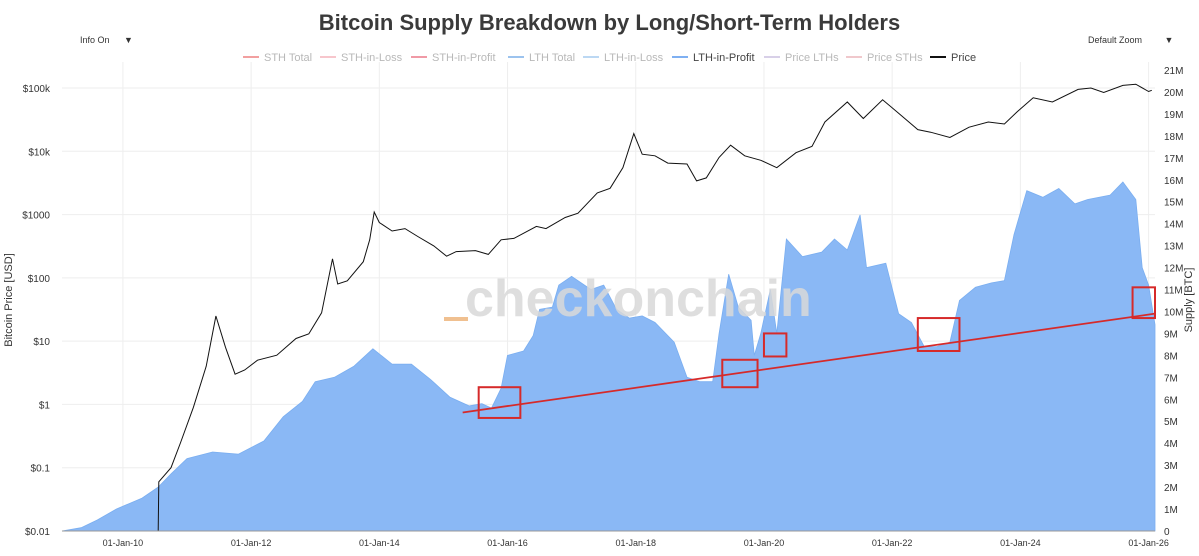 This screenshot has width=1199, height=556. Describe the element at coordinates (1148, 543) in the screenshot. I see `x-tick-label: 01-Jan-26` at that location.